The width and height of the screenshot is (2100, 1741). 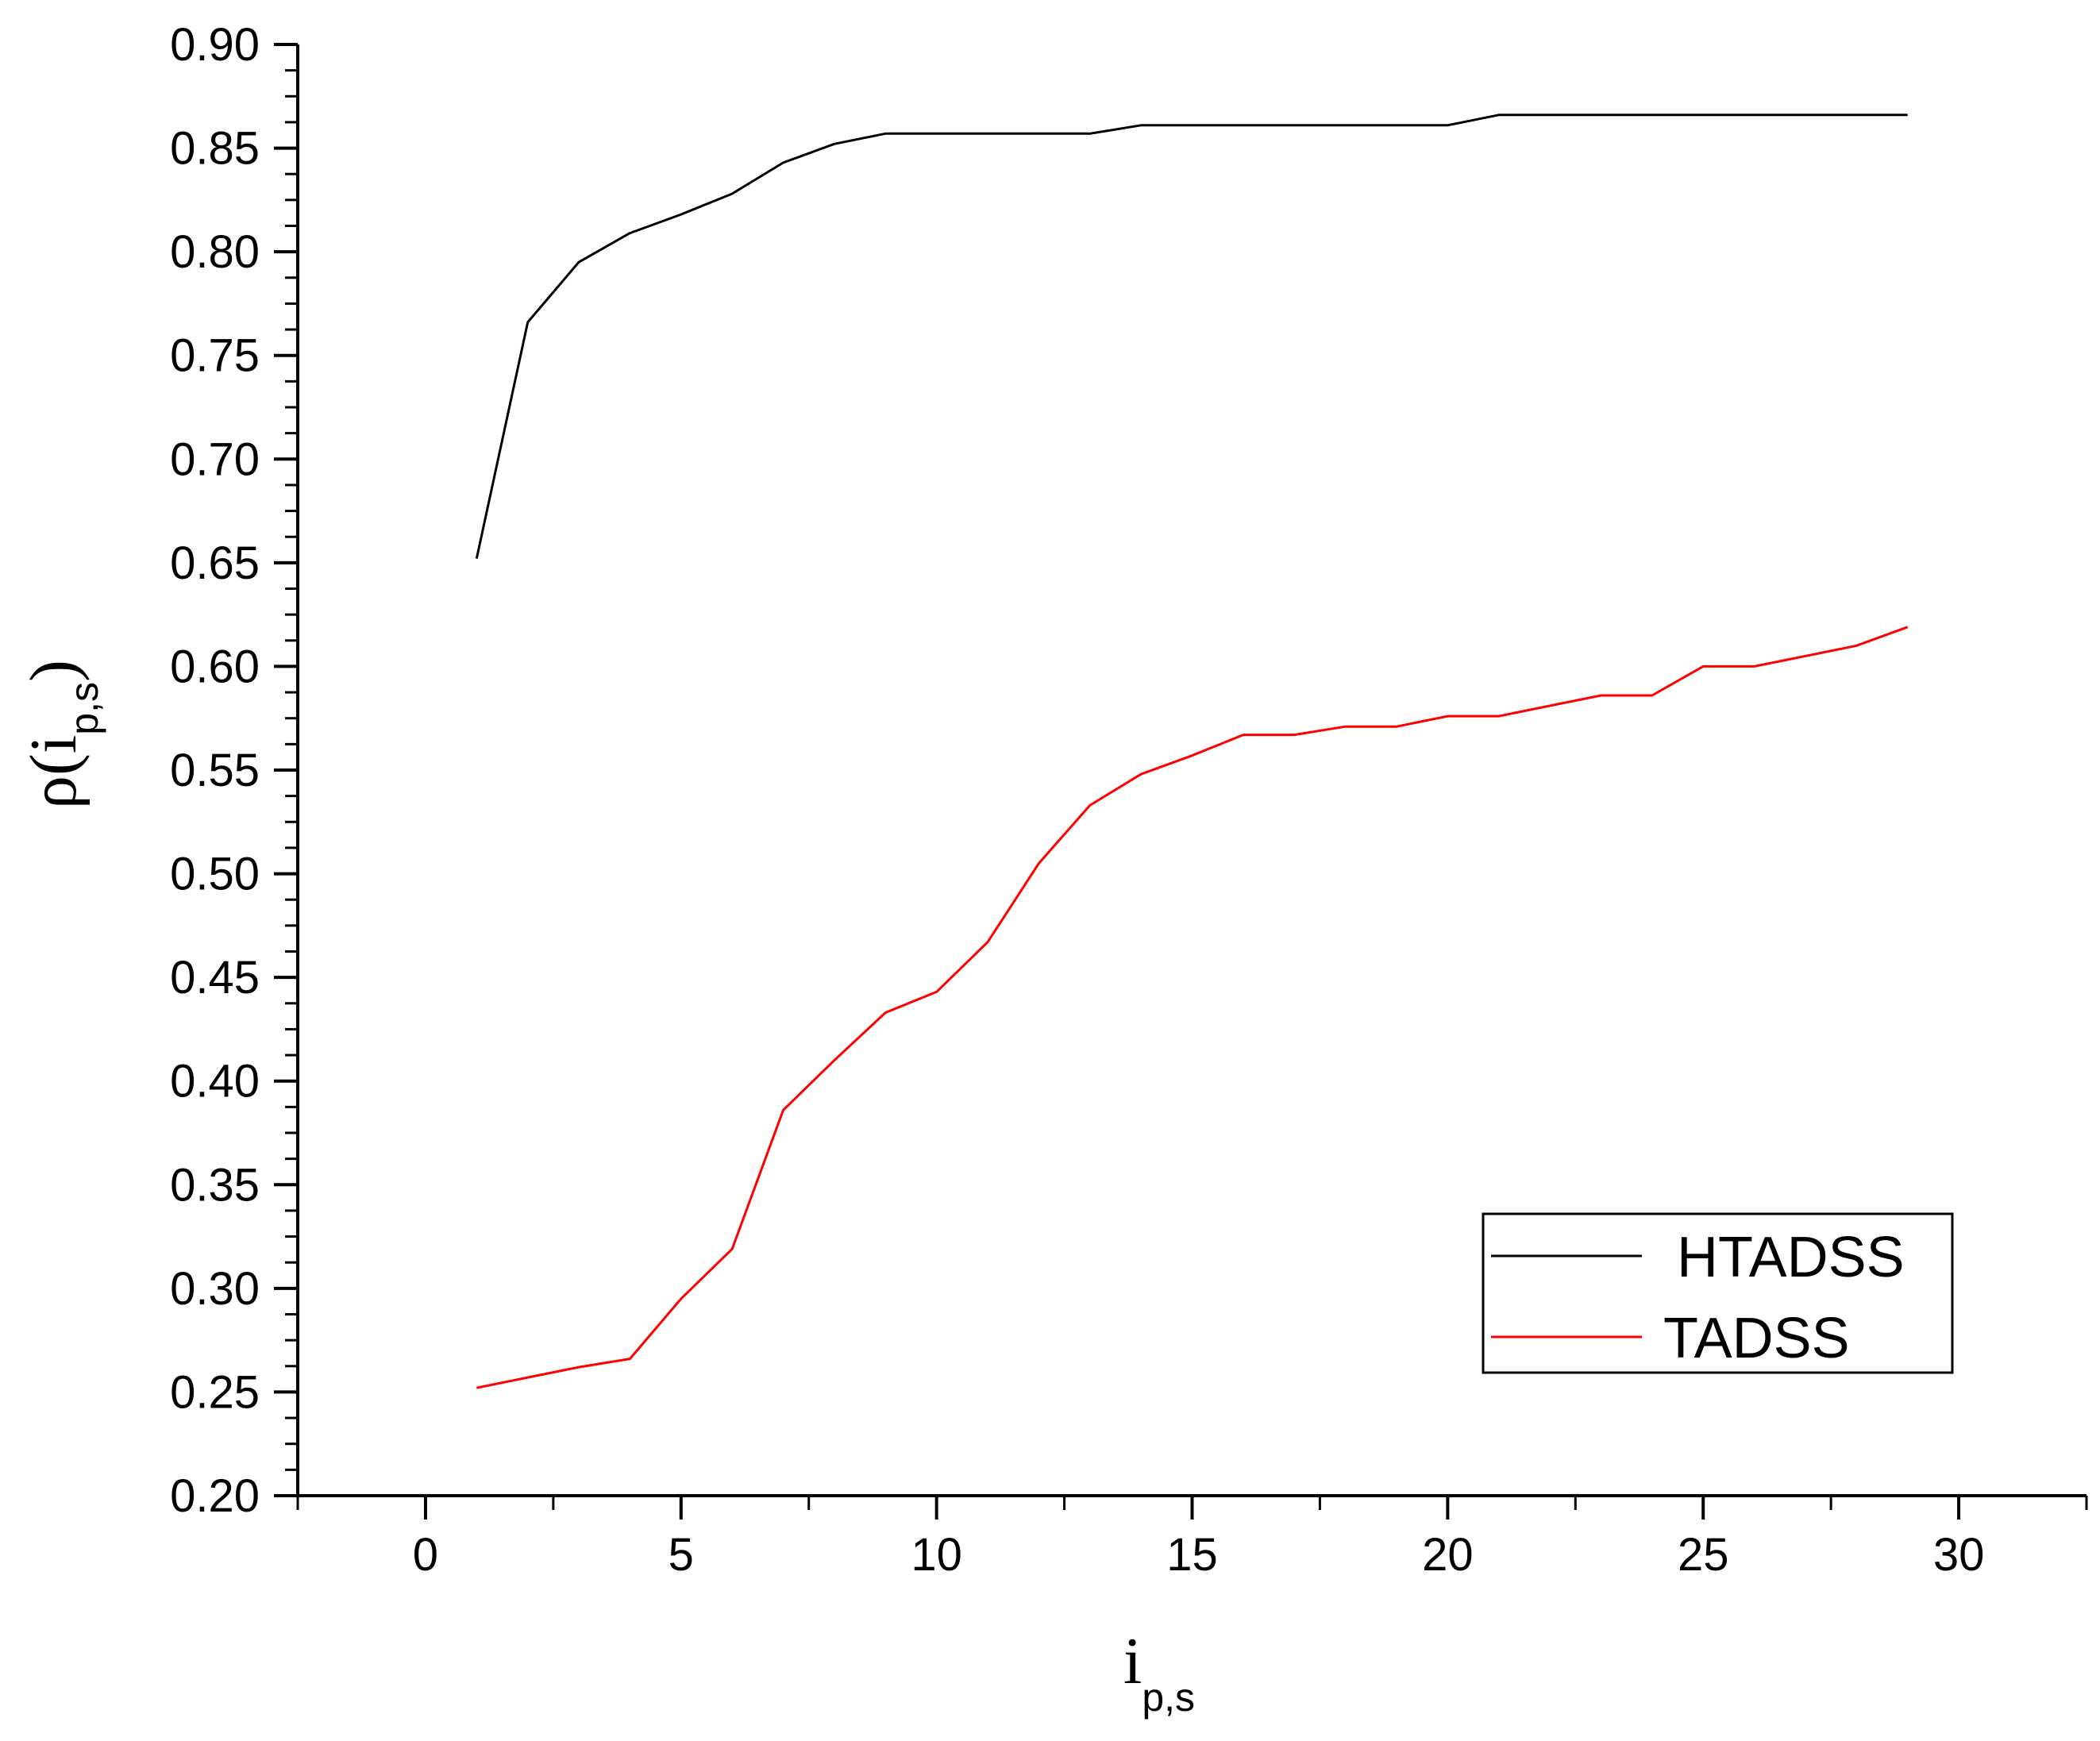 I want to click on y-axis-title-main: ρ(i, so click(x=54, y=772).